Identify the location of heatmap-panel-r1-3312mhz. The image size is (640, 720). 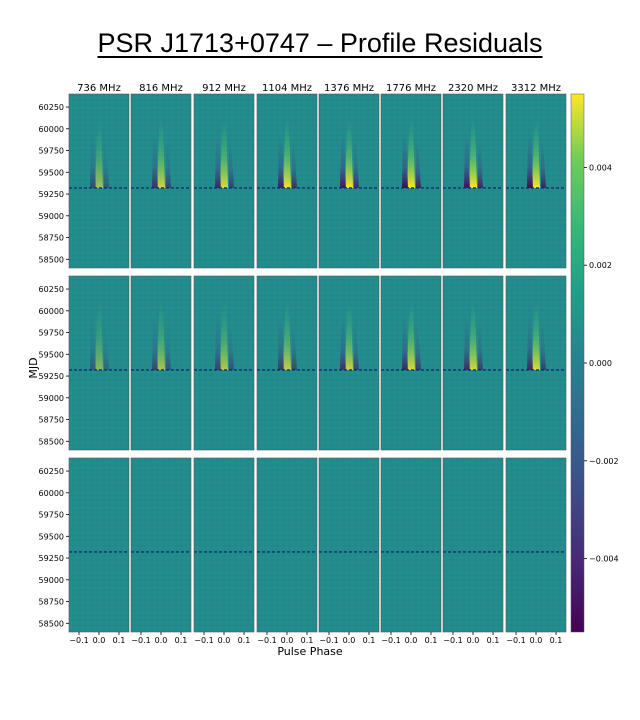
(536, 181).